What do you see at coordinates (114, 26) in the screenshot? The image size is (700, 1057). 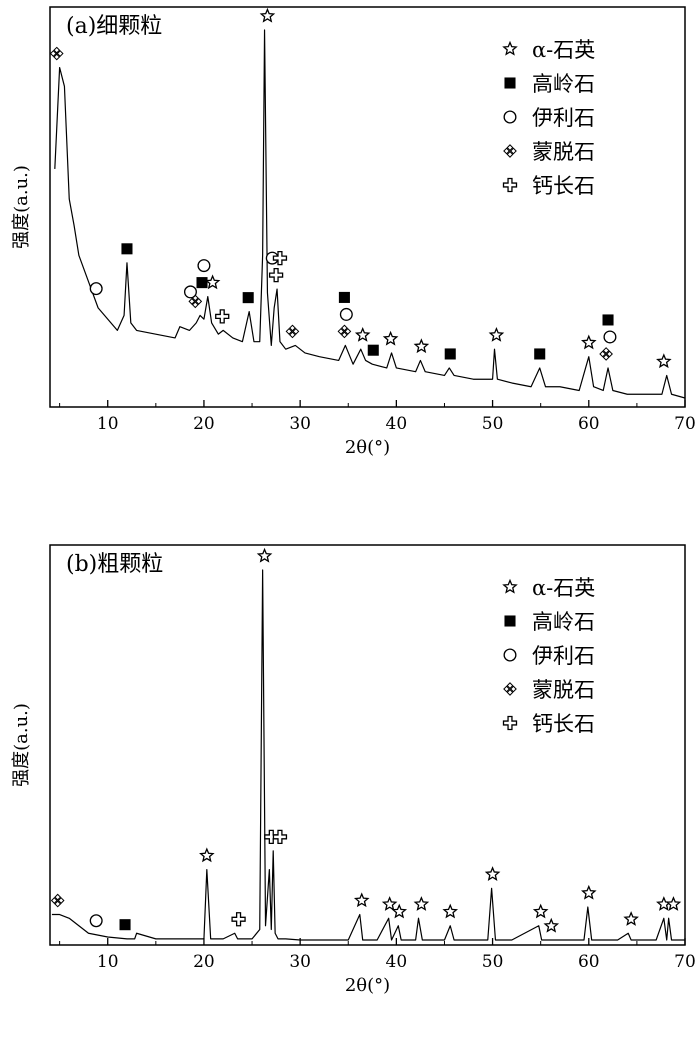 I see `panel-label: (a)细颗粒` at bounding box center [114, 26].